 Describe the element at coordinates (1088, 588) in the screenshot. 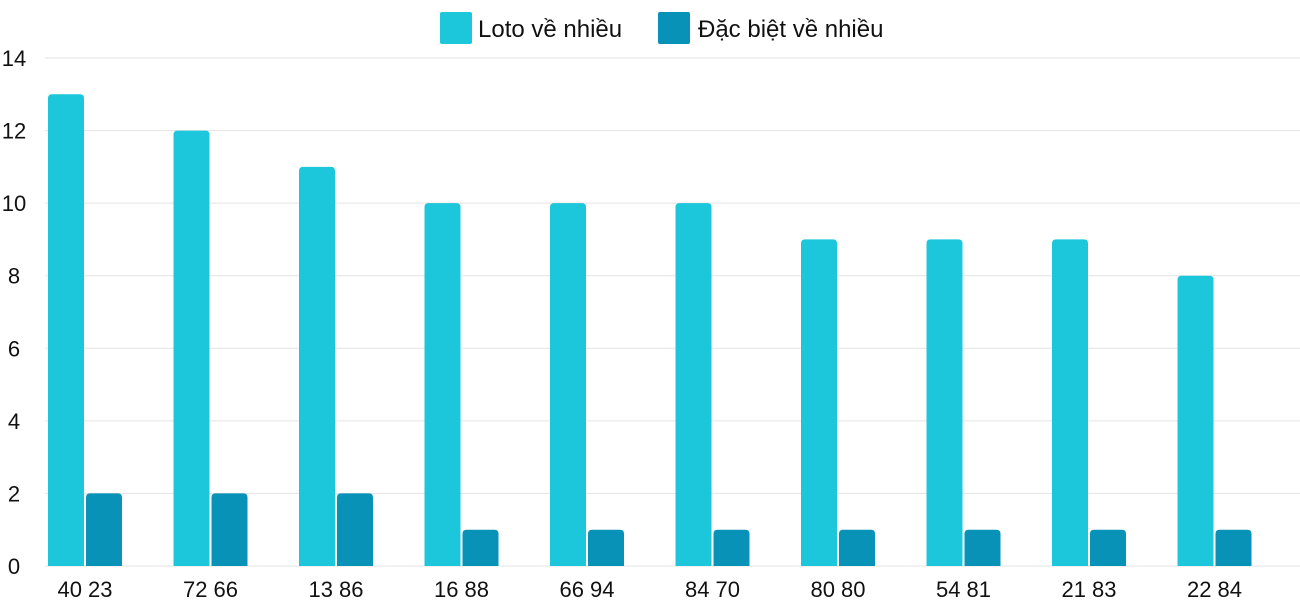

I see `x-tick-label: 21 83` at that location.